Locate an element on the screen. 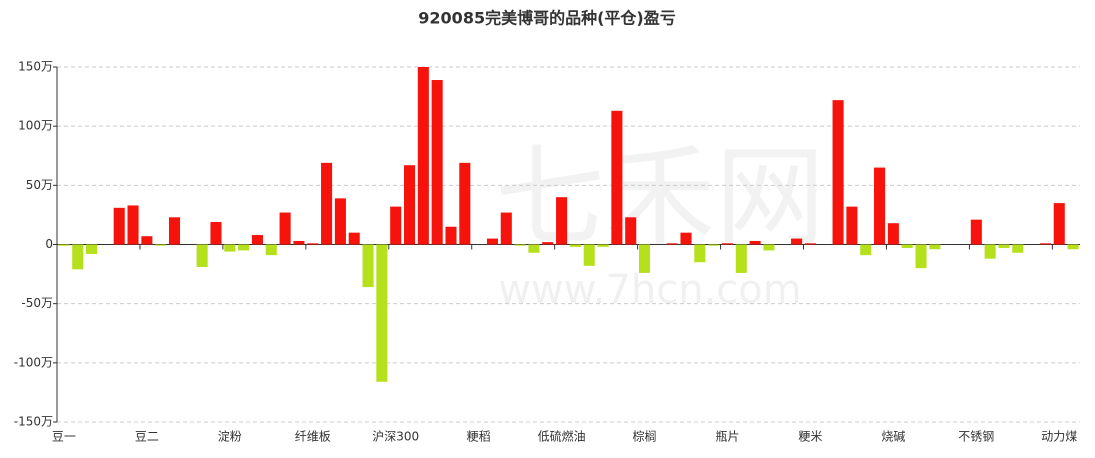  y-tick-label: -150万 is located at coordinates (33, 422).